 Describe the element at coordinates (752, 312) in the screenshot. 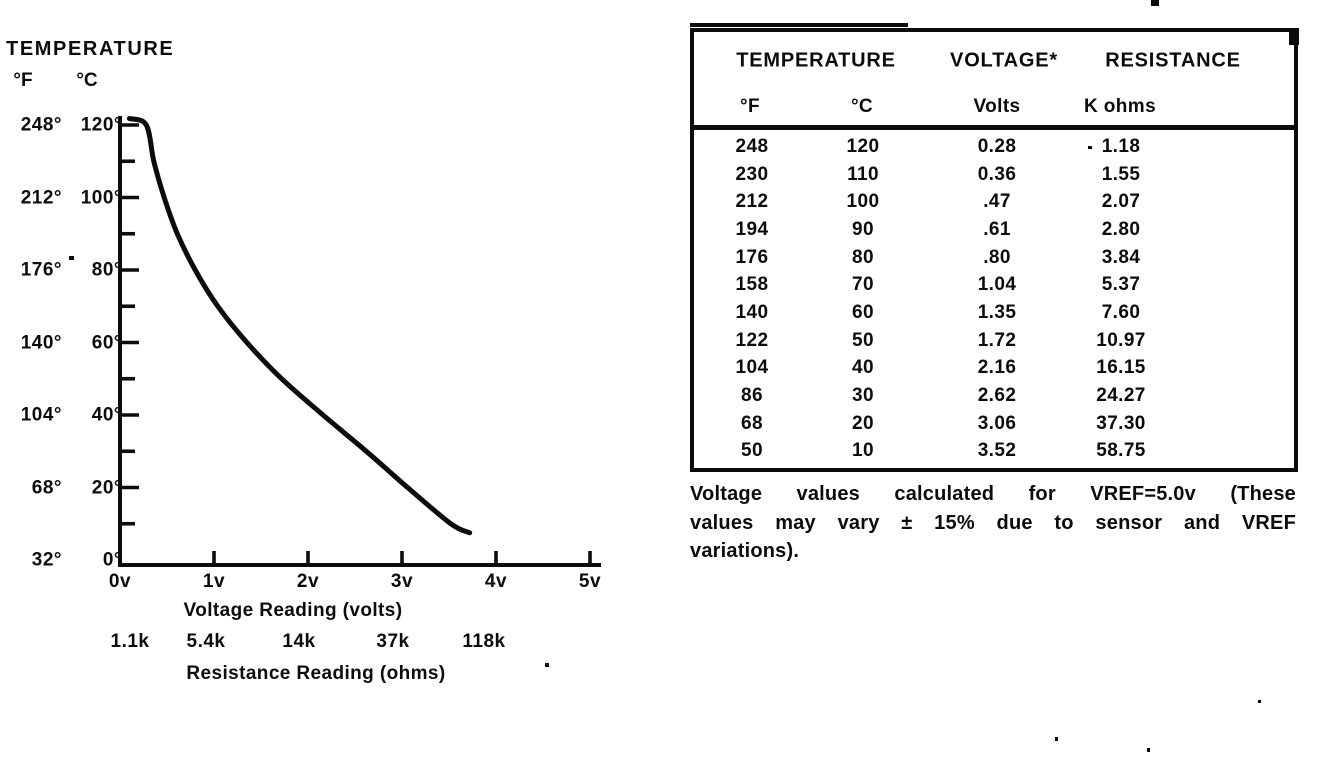

I see `cell-fahrenheit: 140` at that location.